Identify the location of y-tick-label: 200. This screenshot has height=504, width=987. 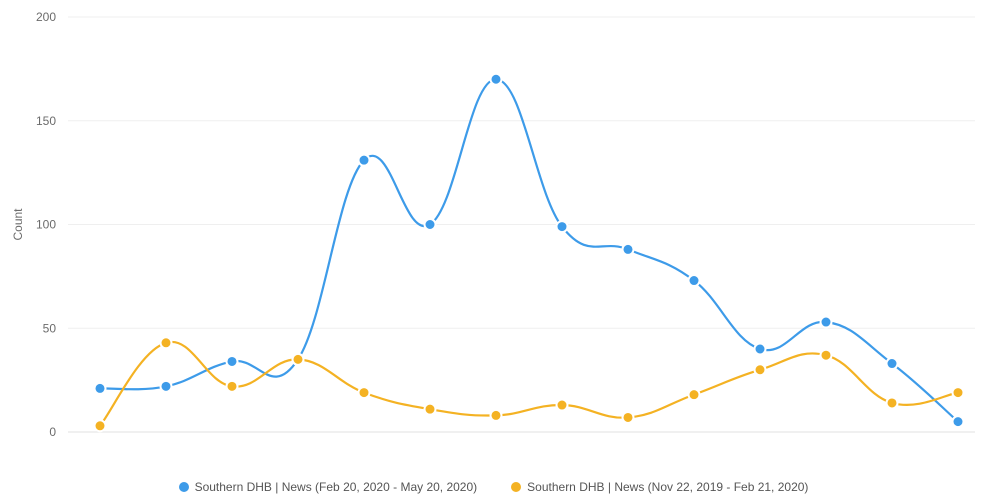
(46, 17).